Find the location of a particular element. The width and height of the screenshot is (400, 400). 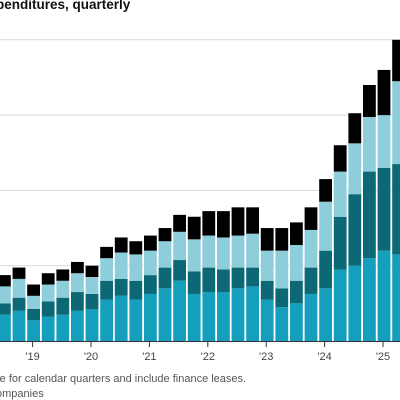

x-axis-ticks: '19 '20 '21 '22 '23 '24 '25 is located at coordinates (207, 352).